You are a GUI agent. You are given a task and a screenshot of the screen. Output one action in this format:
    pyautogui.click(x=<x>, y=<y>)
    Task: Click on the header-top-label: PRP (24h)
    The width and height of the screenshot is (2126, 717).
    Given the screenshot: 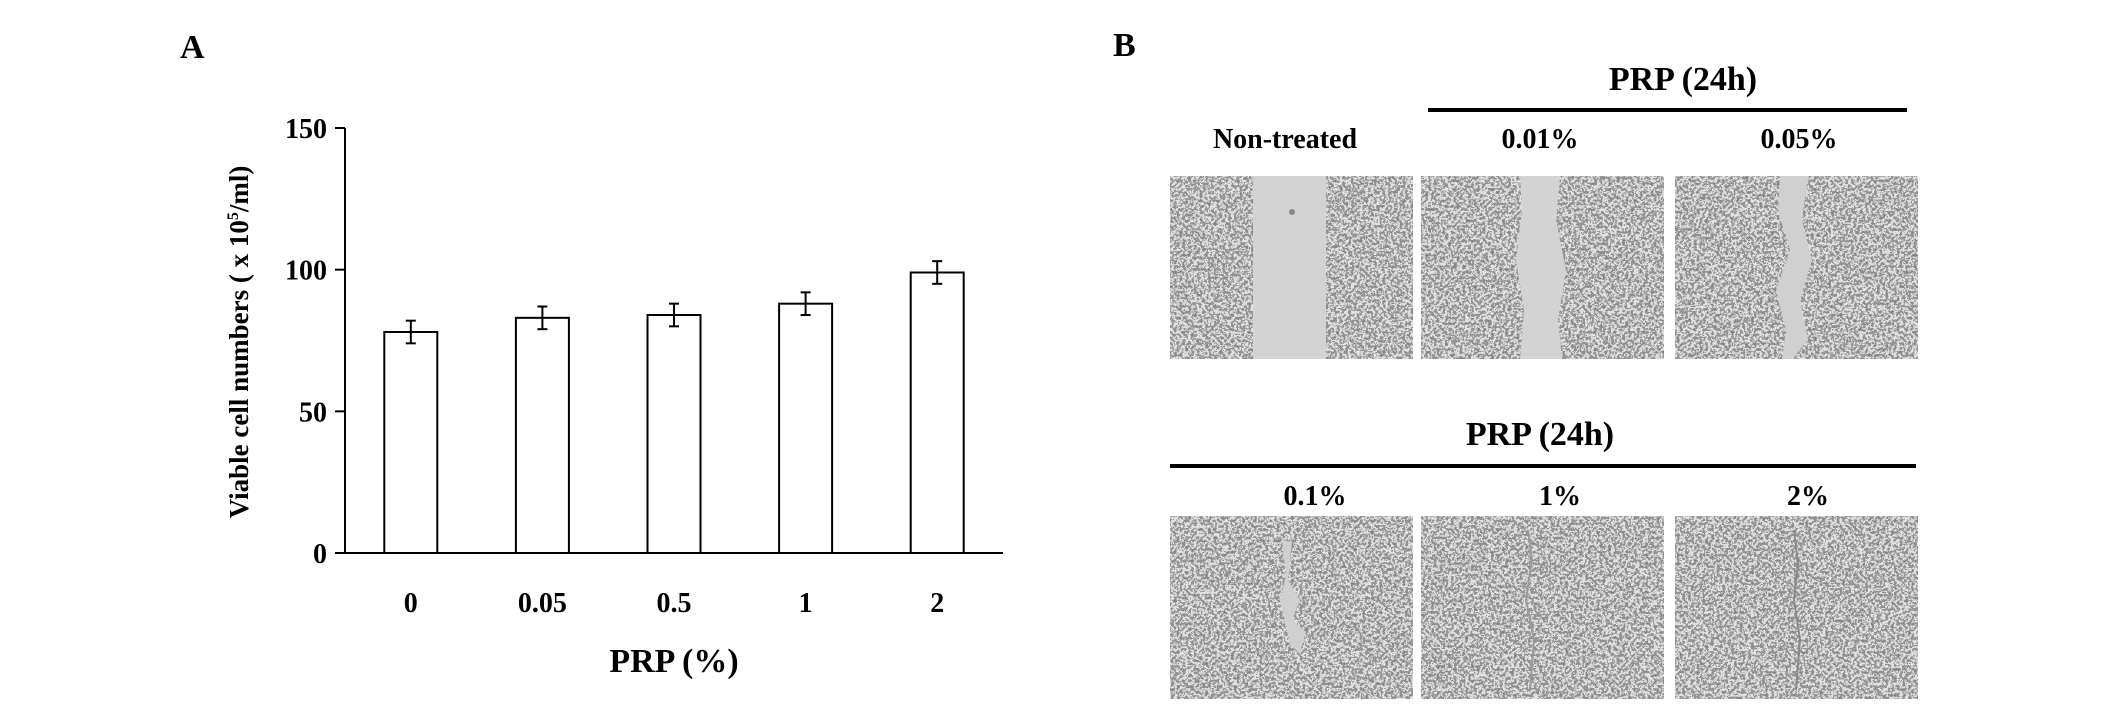 What is the action you would take?
    pyautogui.click(x=1683, y=79)
    